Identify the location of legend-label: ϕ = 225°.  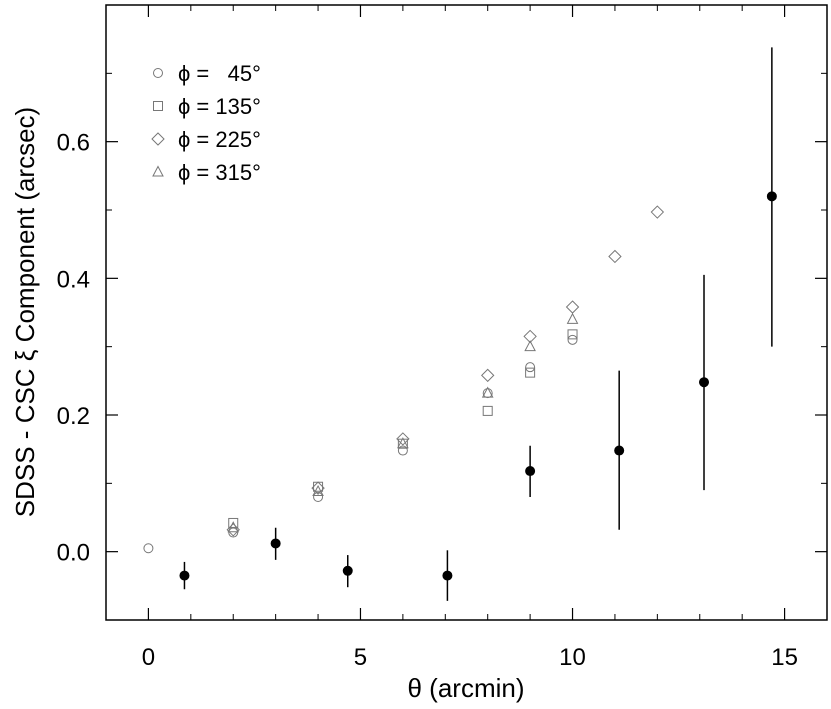
(219, 139).